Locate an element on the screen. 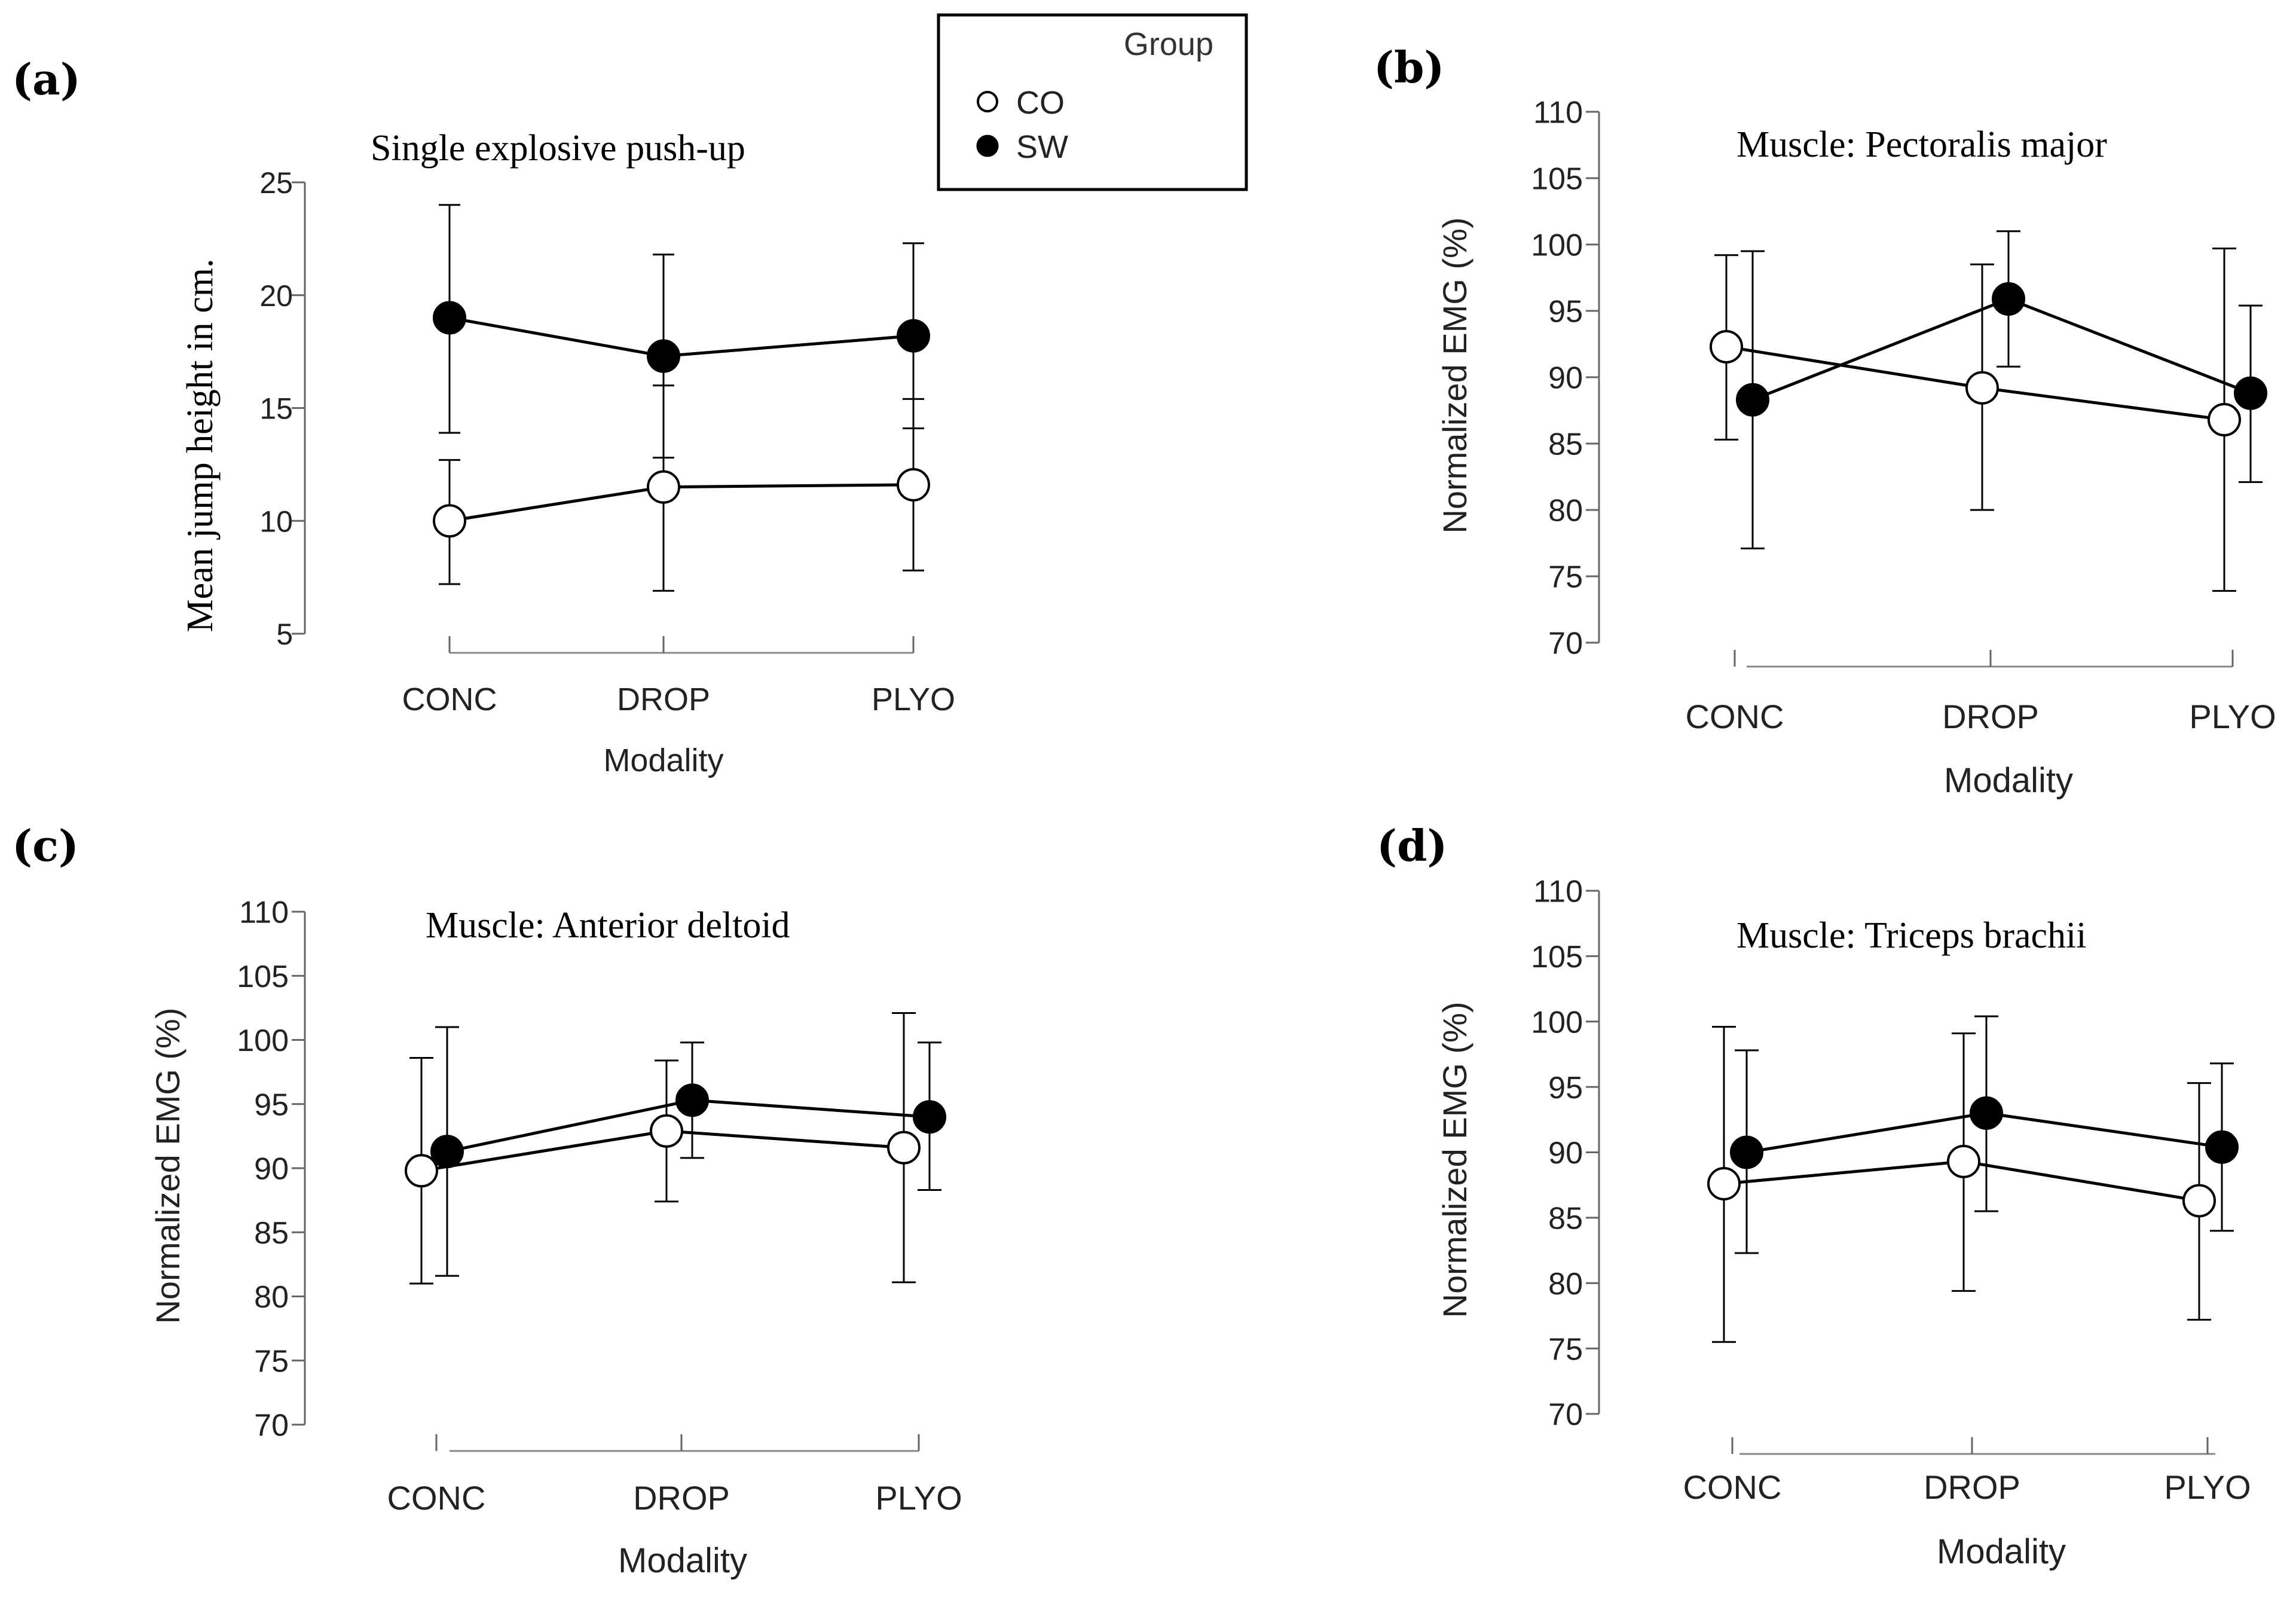  legend-label-sw: SW is located at coordinates (1042, 147).